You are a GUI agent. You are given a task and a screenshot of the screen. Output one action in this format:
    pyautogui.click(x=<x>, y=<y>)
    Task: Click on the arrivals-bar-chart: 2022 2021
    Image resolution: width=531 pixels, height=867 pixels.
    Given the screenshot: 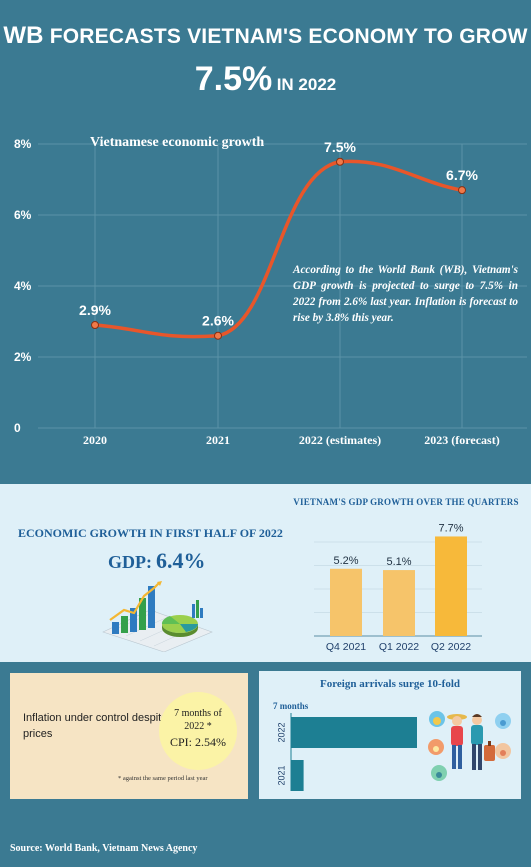 What is the action you would take?
    pyautogui.click(x=346, y=752)
    